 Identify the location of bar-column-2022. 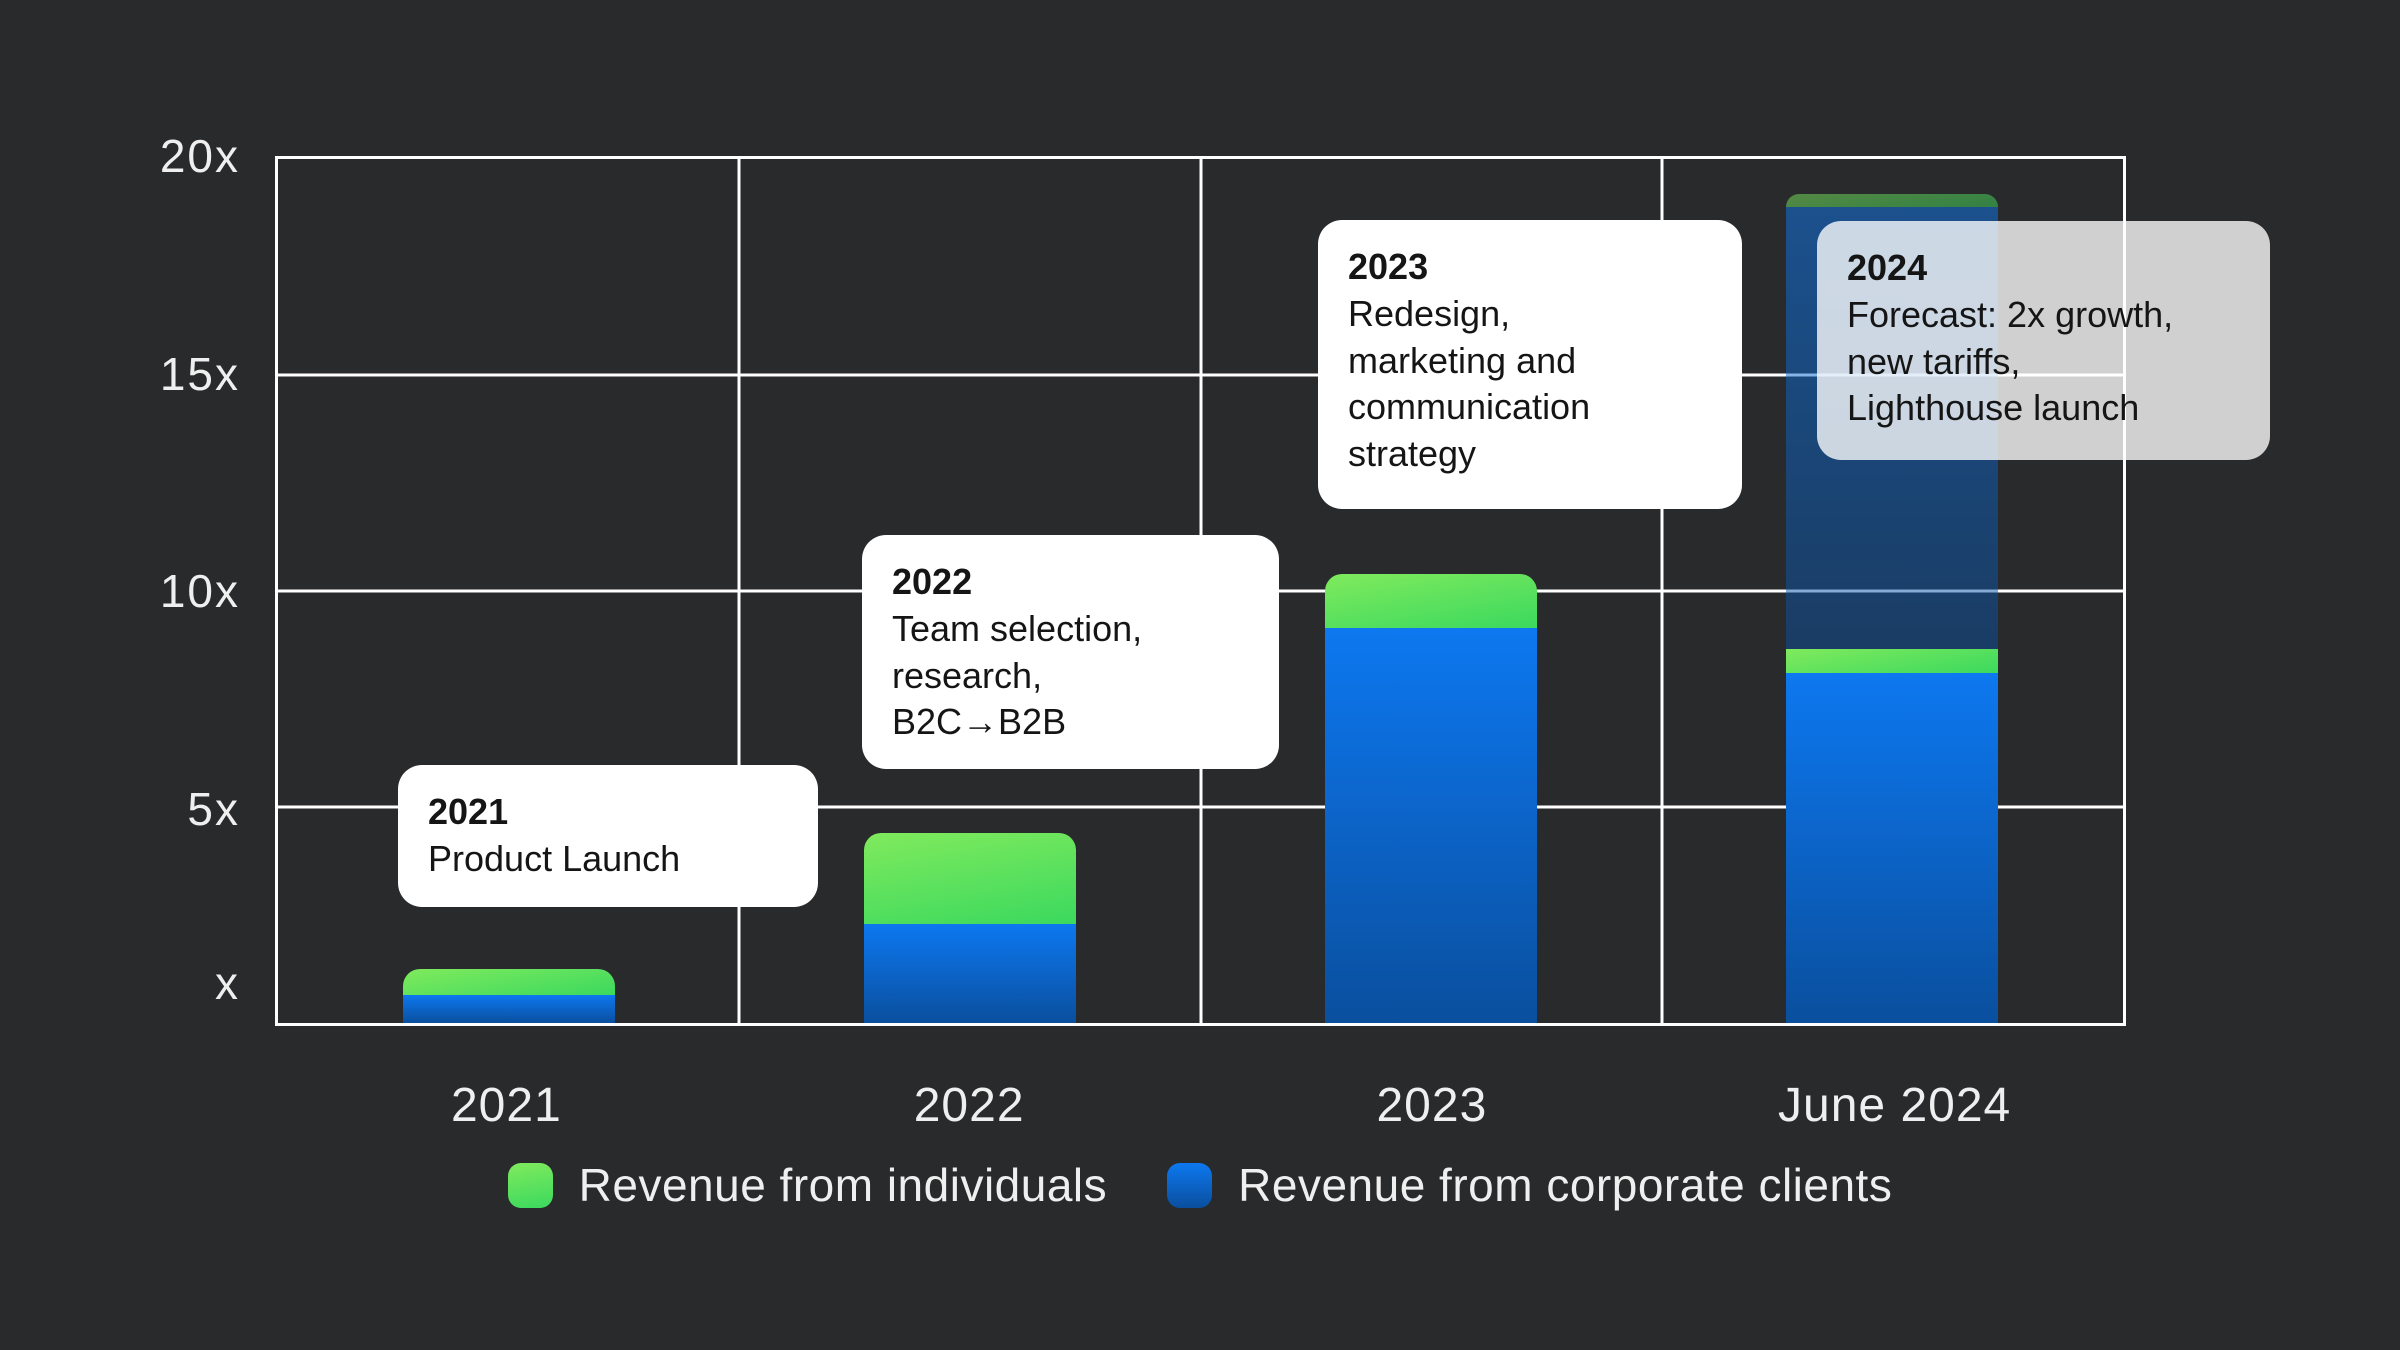
(969, 591).